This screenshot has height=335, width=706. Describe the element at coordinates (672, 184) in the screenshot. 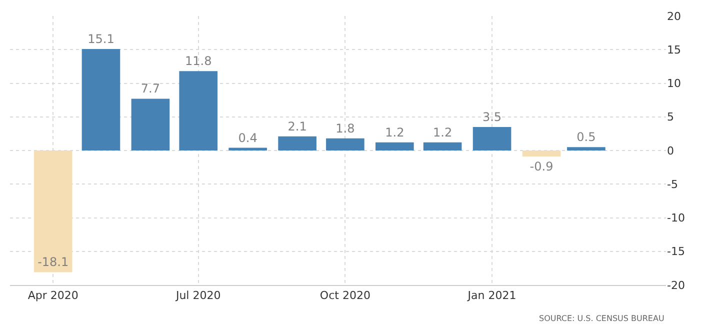

I see `y-tick-label: -5` at that location.